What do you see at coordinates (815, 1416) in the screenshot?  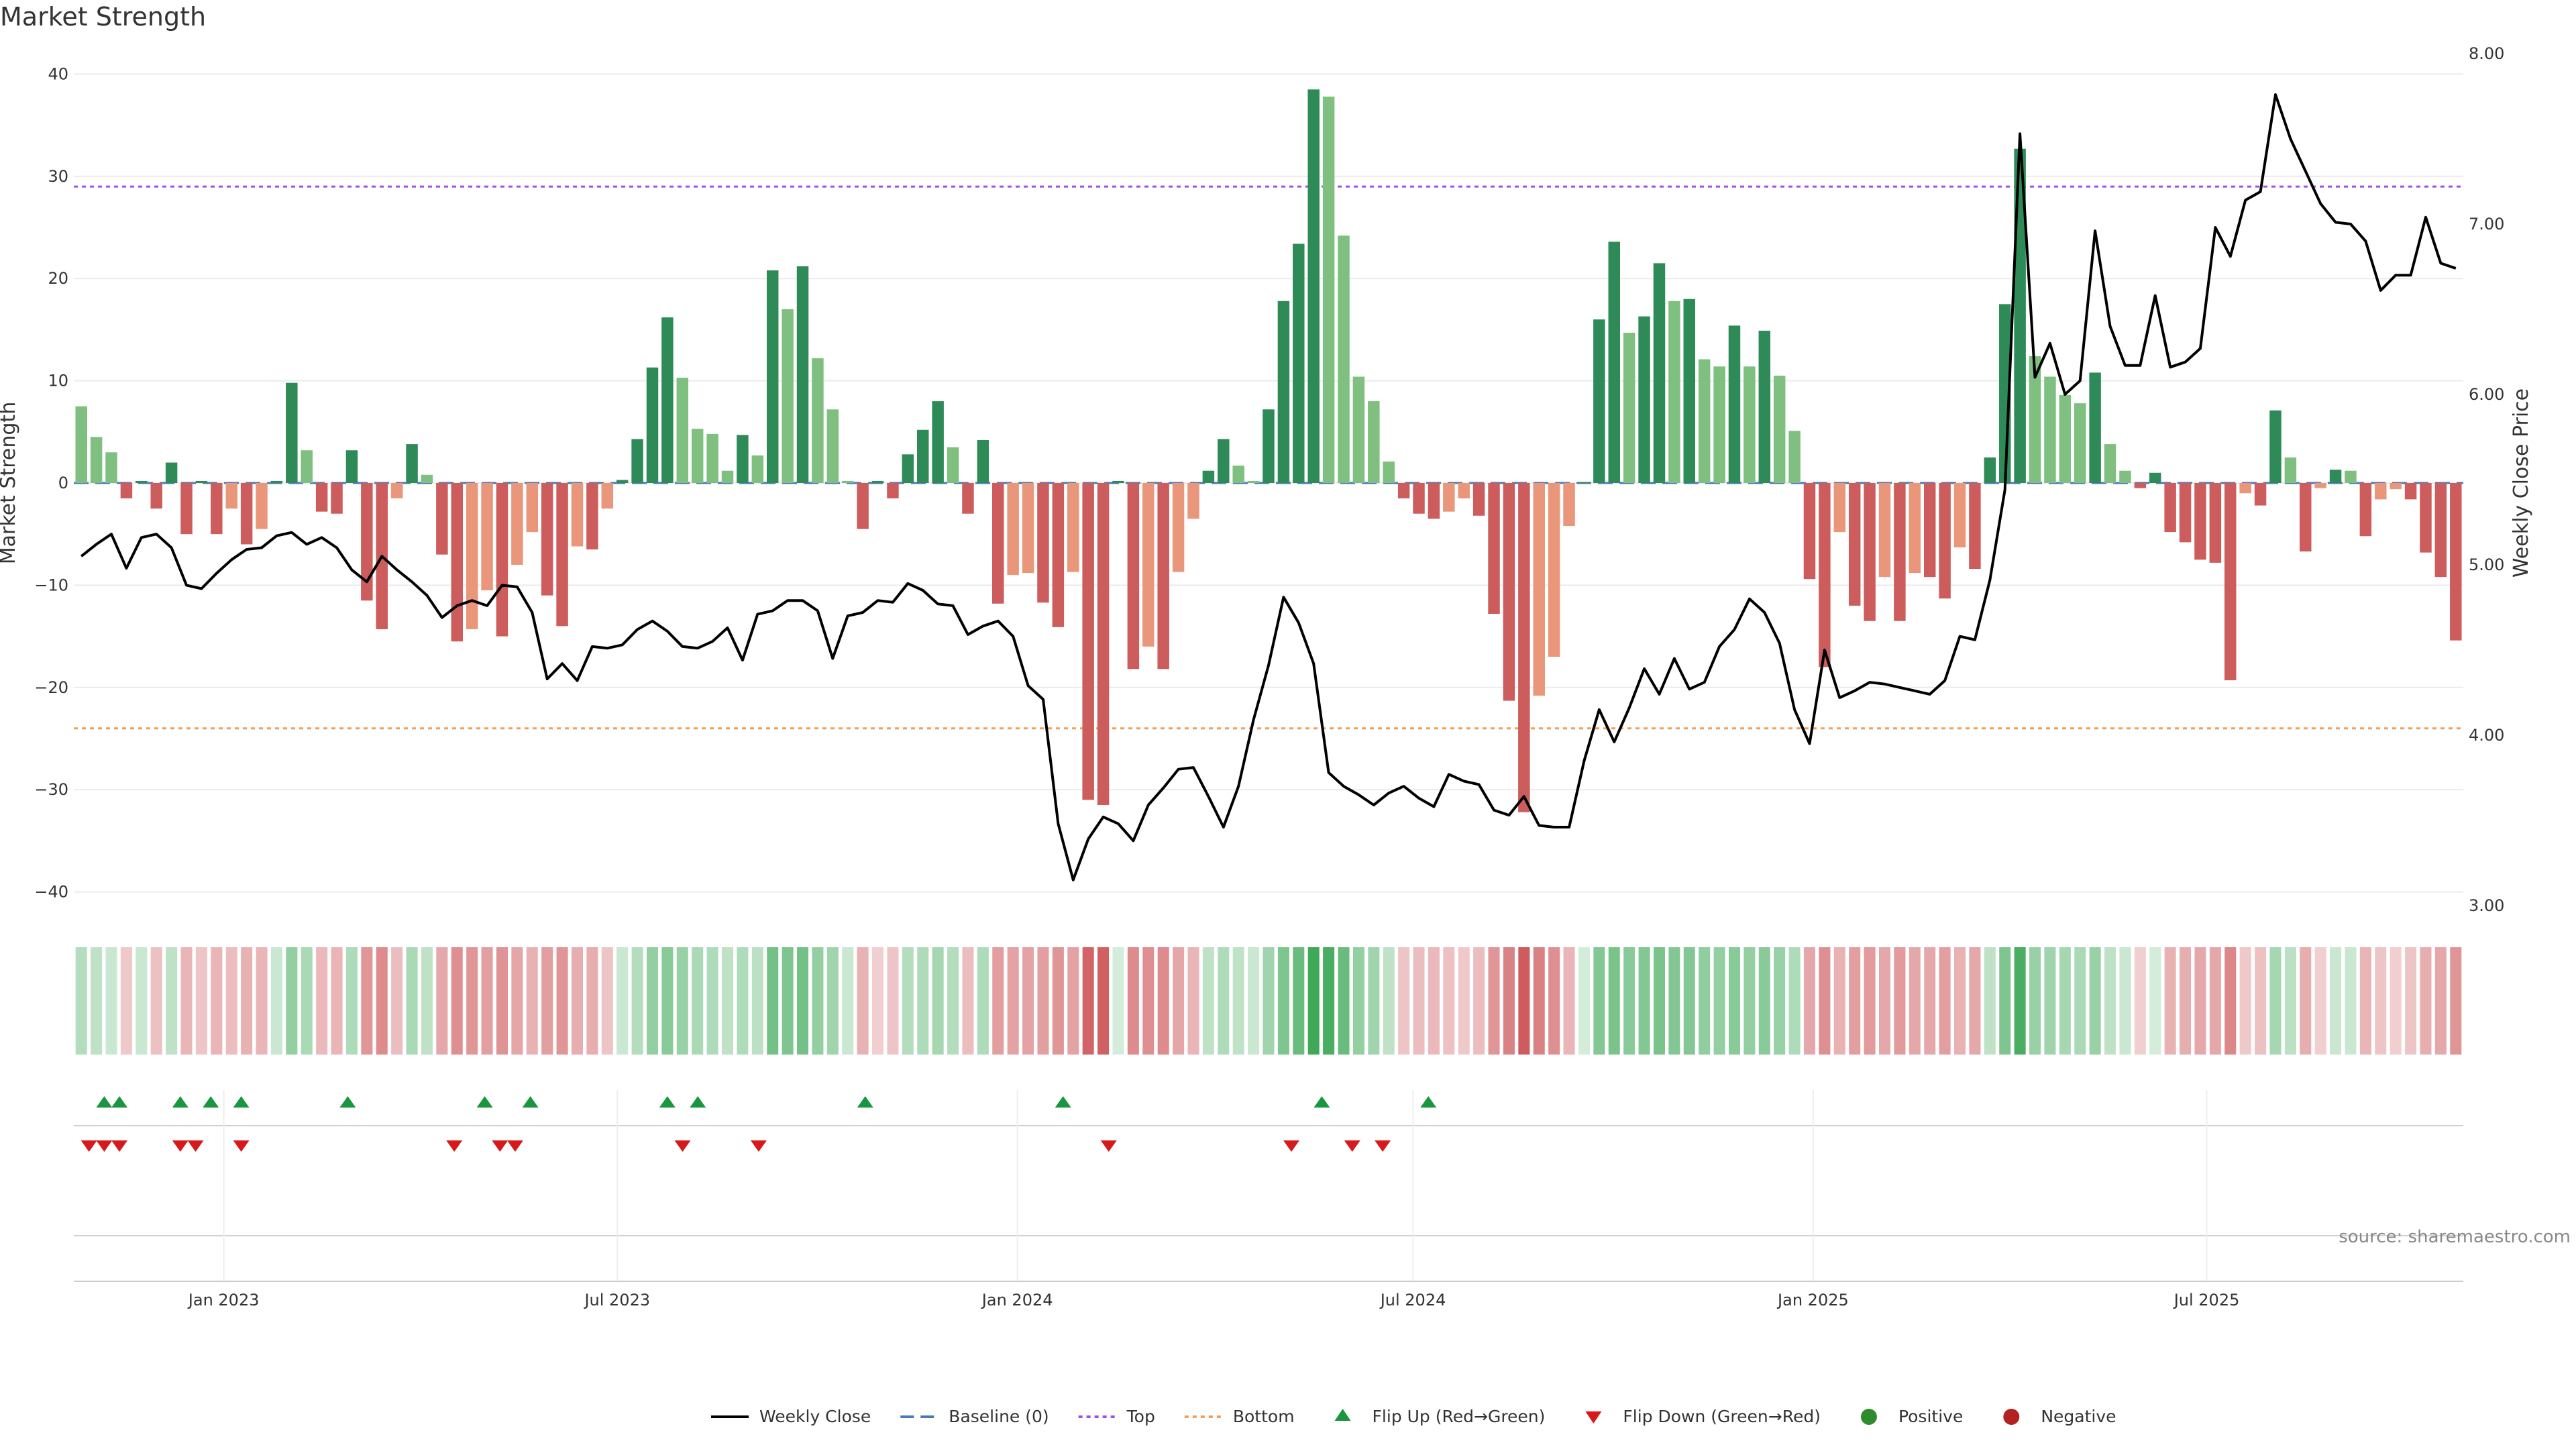 I see `legend-label: Weekly Close` at bounding box center [815, 1416].